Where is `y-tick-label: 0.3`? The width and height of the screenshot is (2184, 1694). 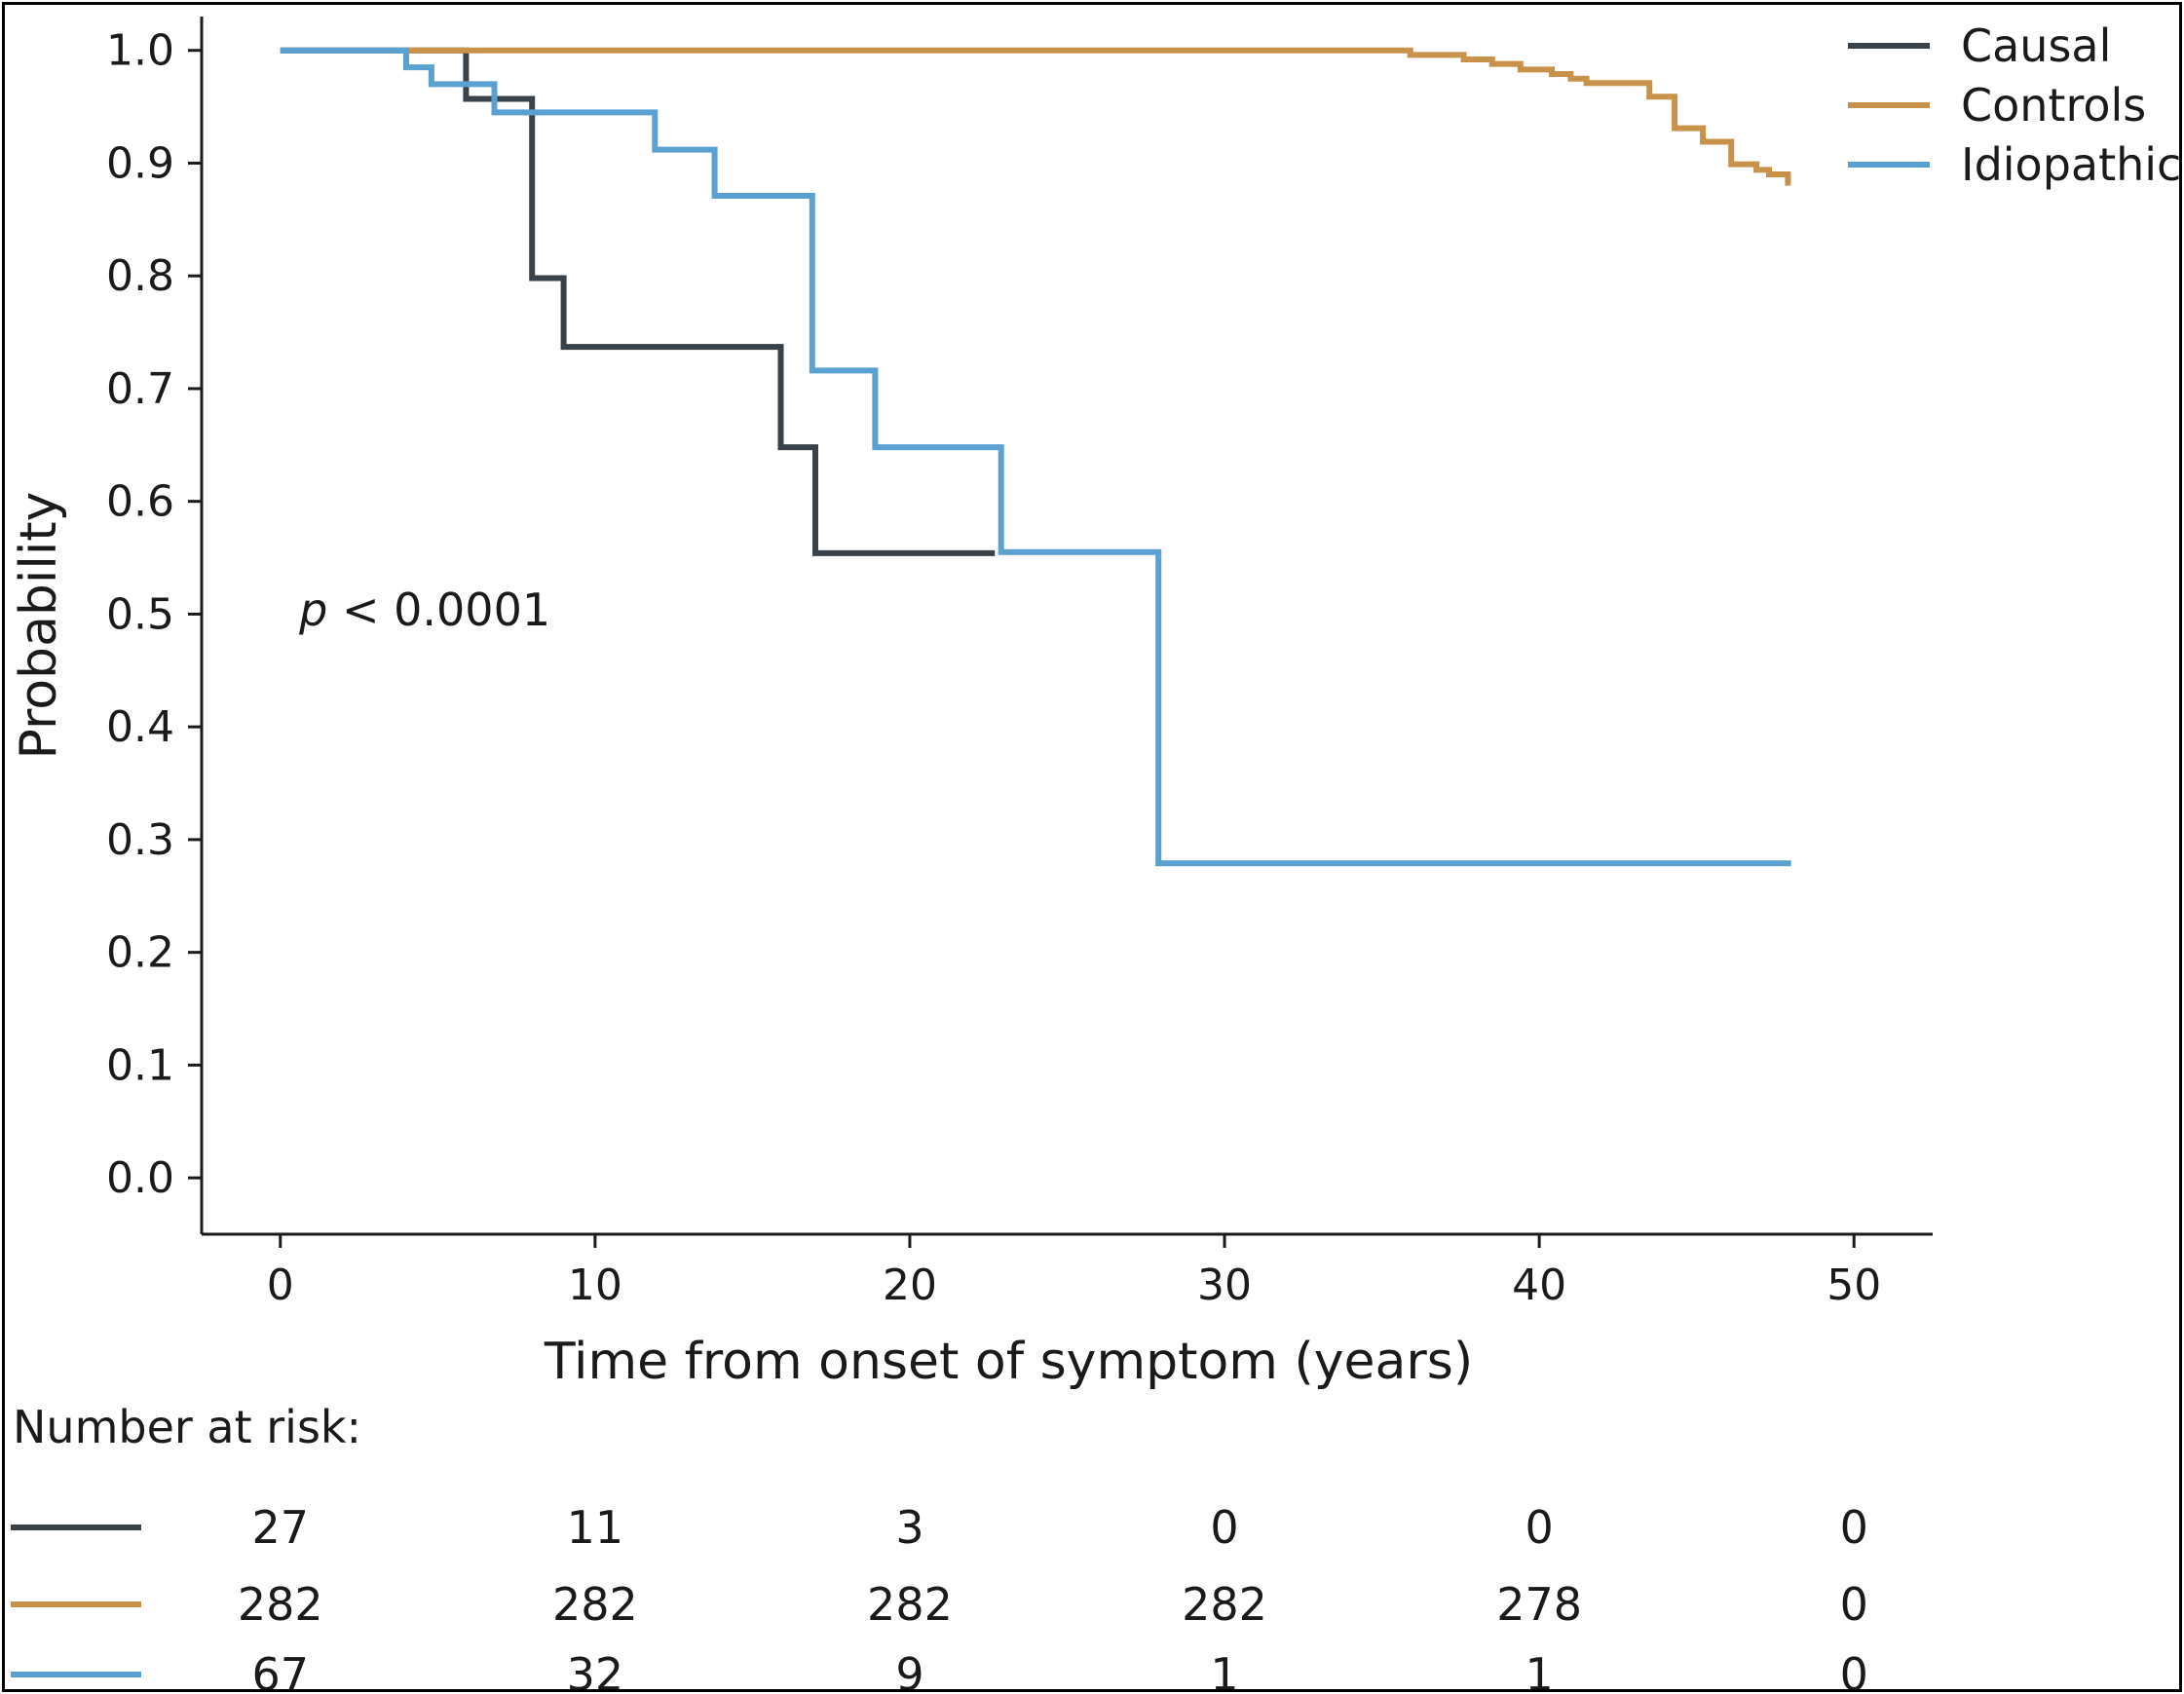 y-tick-label: 0.3 is located at coordinates (140, 840).